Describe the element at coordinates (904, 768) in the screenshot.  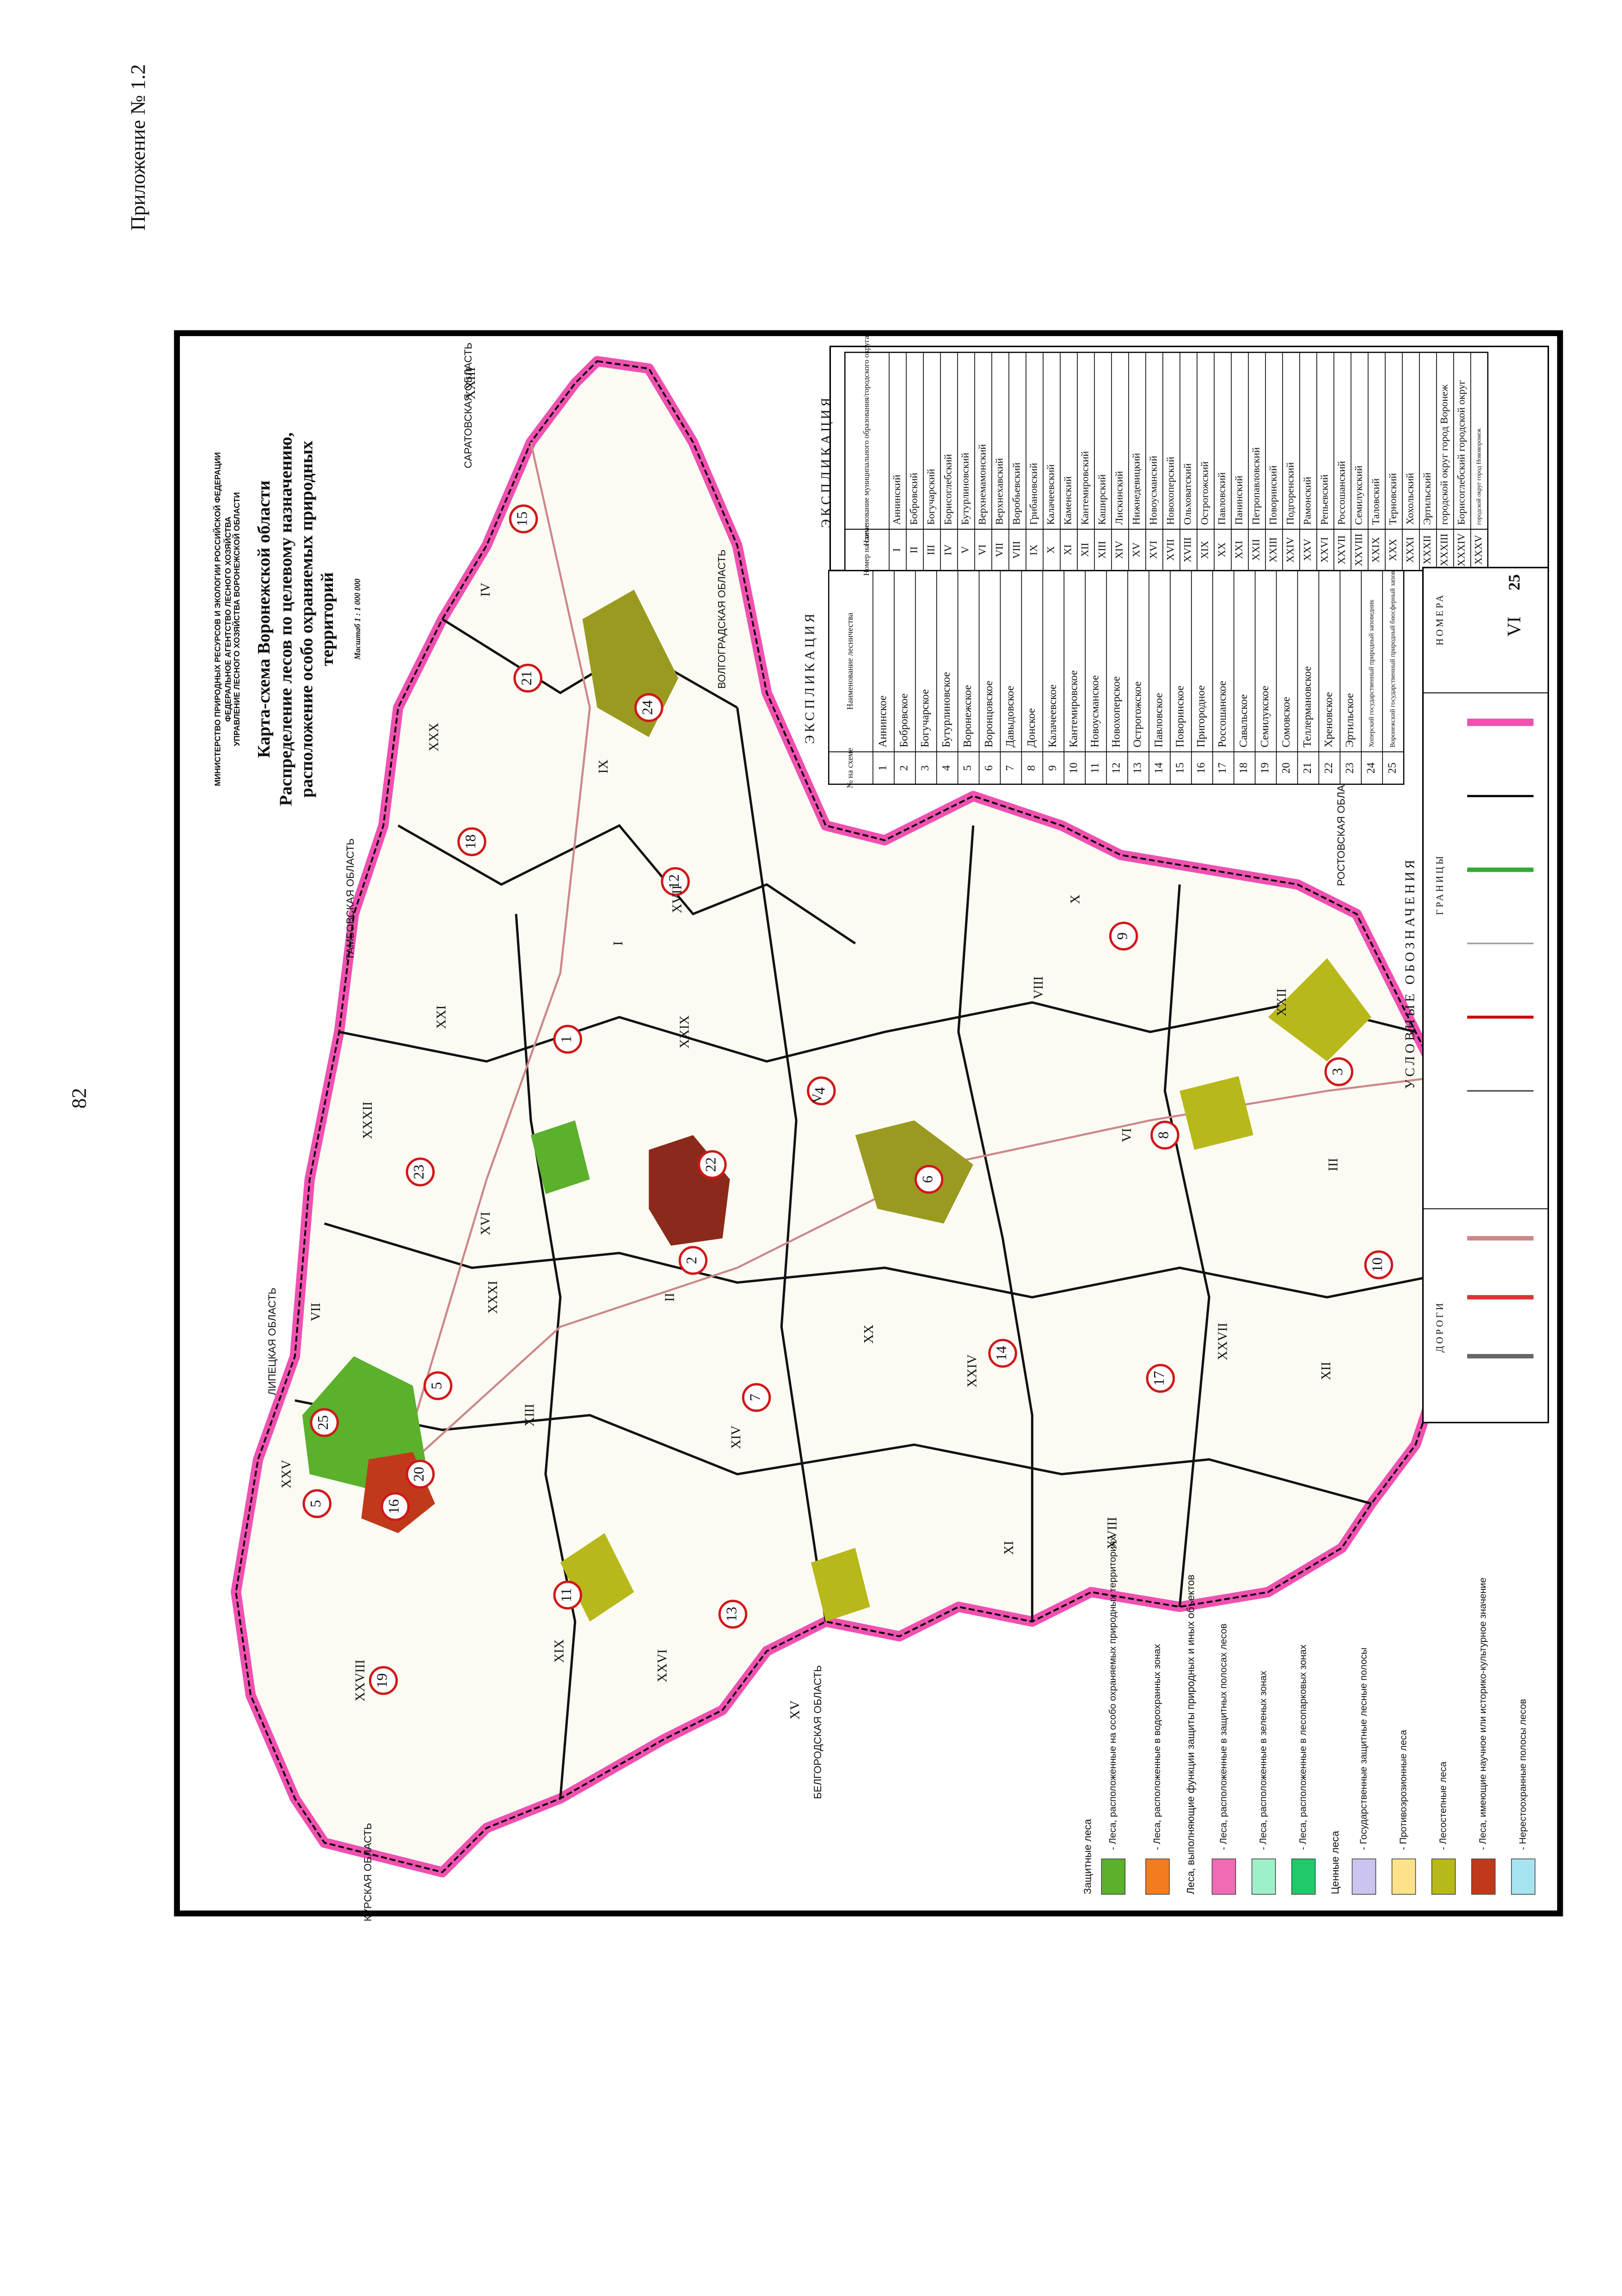
I see `row-number: 2` at that location.